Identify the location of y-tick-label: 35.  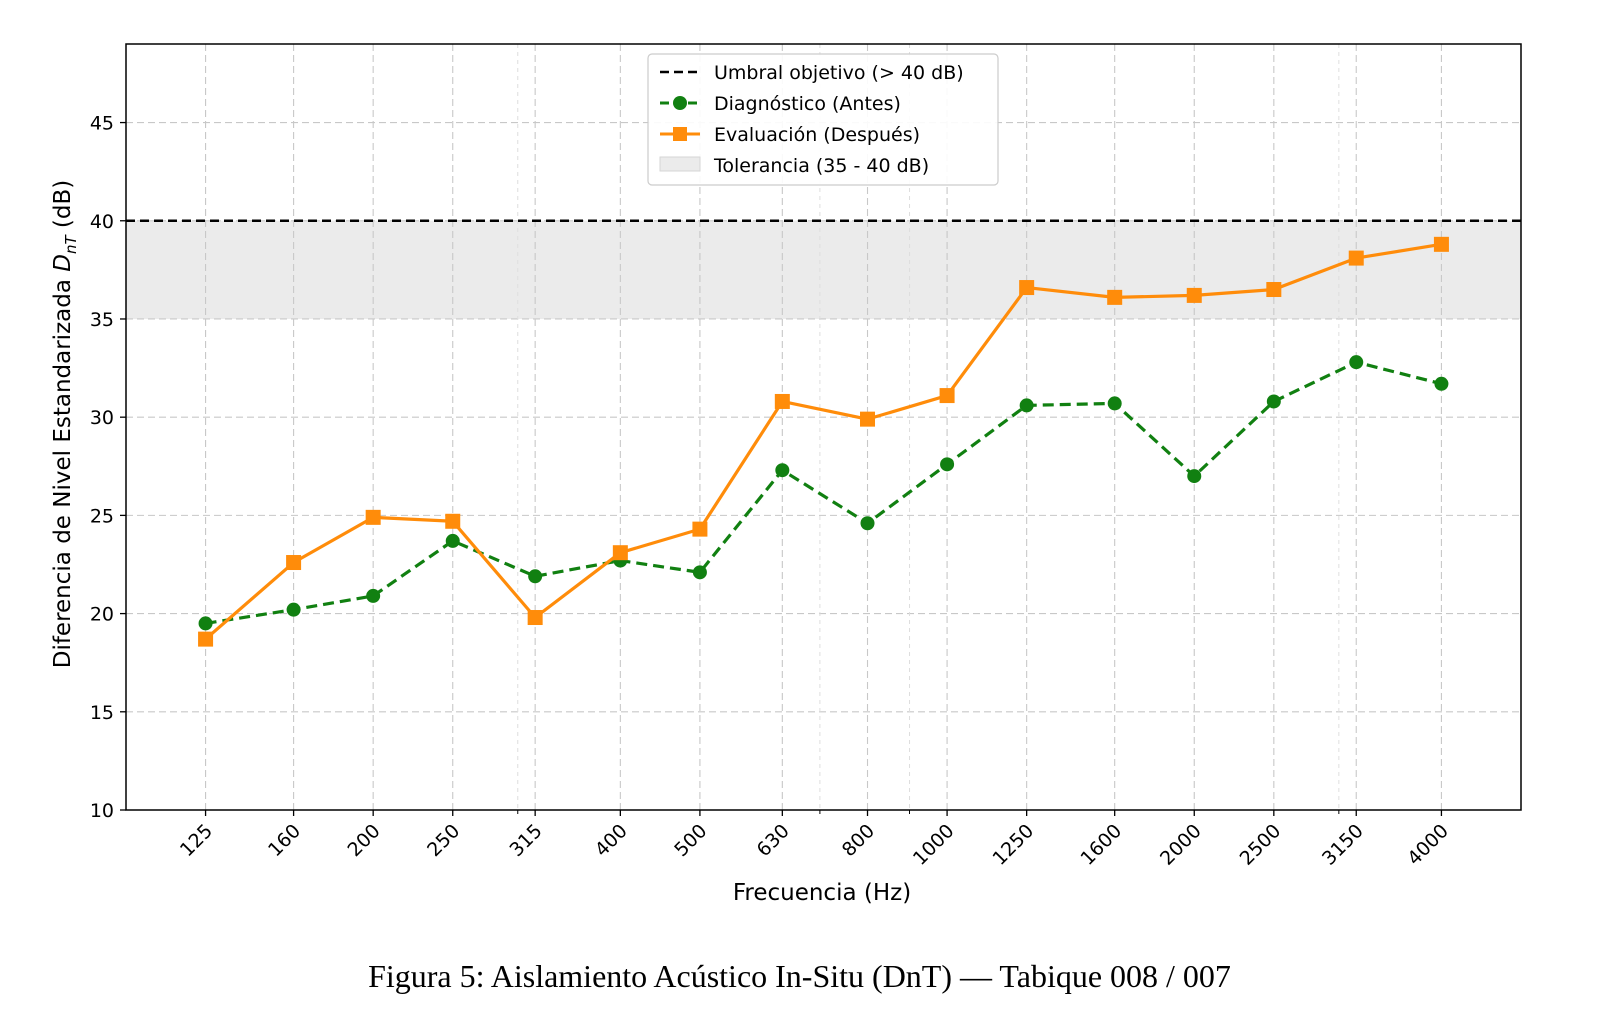
(102, 320).